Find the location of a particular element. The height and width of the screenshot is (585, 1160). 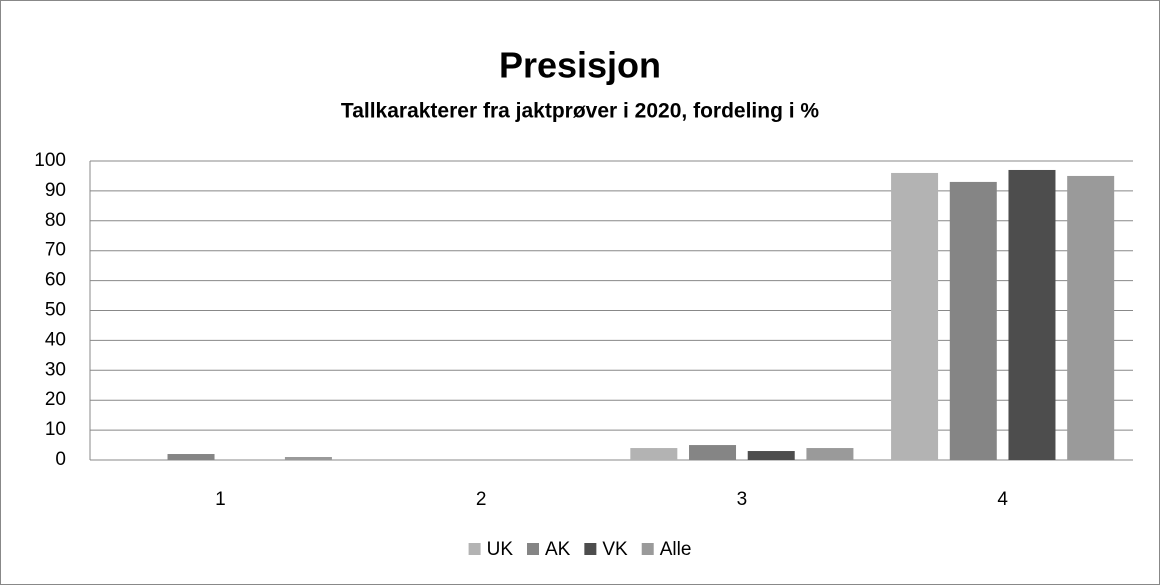

y-tick-label: 20 is located at coordinates (55, 399).